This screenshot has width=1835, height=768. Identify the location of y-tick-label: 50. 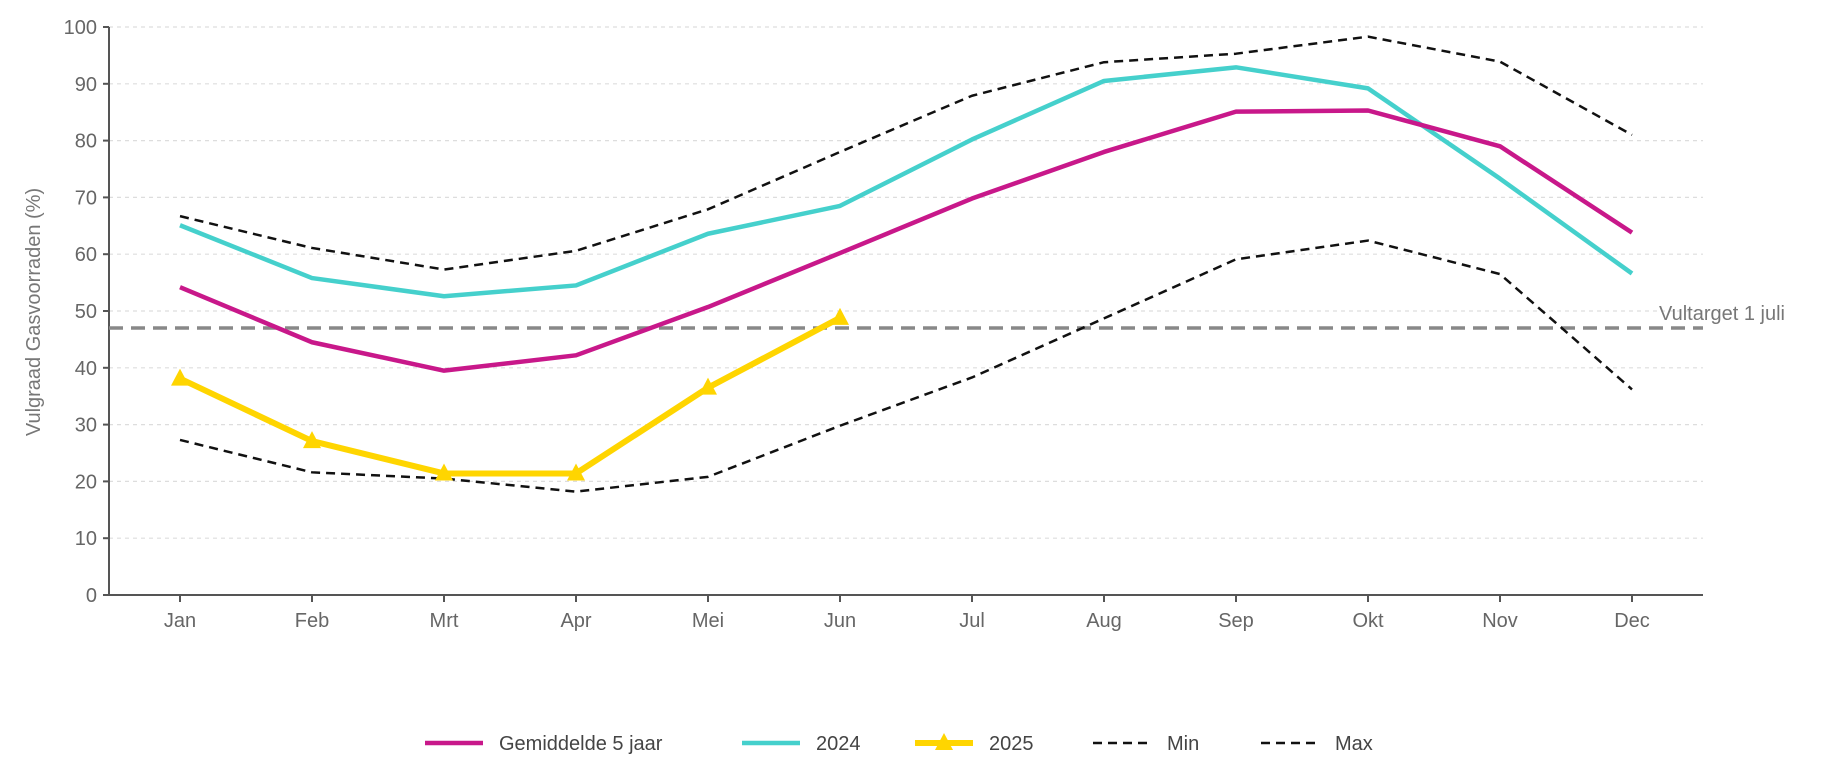
(86, 312).